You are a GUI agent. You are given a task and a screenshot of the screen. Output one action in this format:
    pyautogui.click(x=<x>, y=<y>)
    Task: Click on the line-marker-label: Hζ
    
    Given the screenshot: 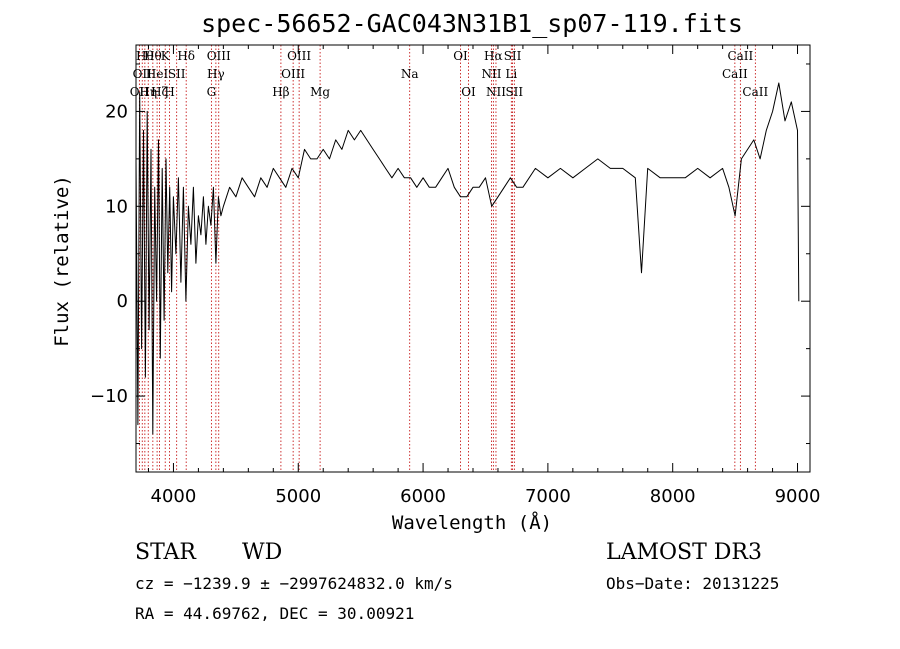 What is the action you would take?
    pyautogui.click(x=159, y=92)
    